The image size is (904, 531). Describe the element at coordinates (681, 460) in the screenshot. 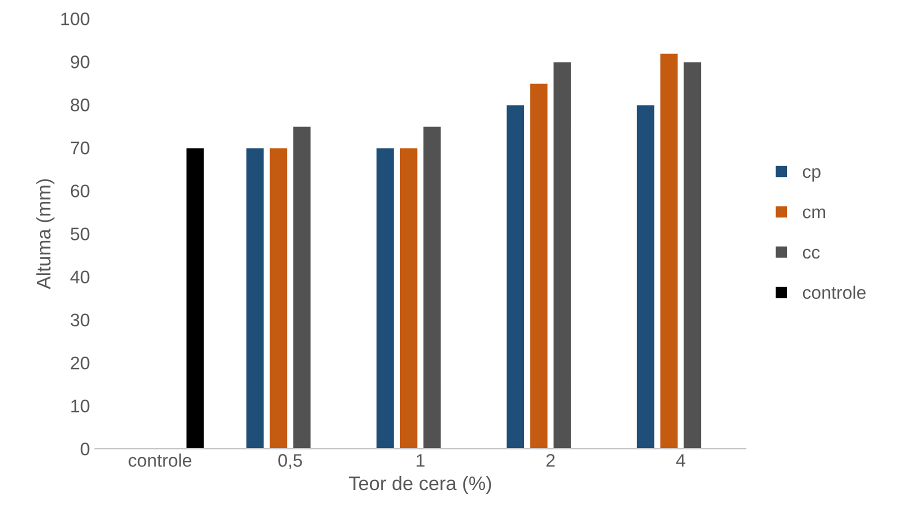

I see `x-tick-label: 4` at that location.